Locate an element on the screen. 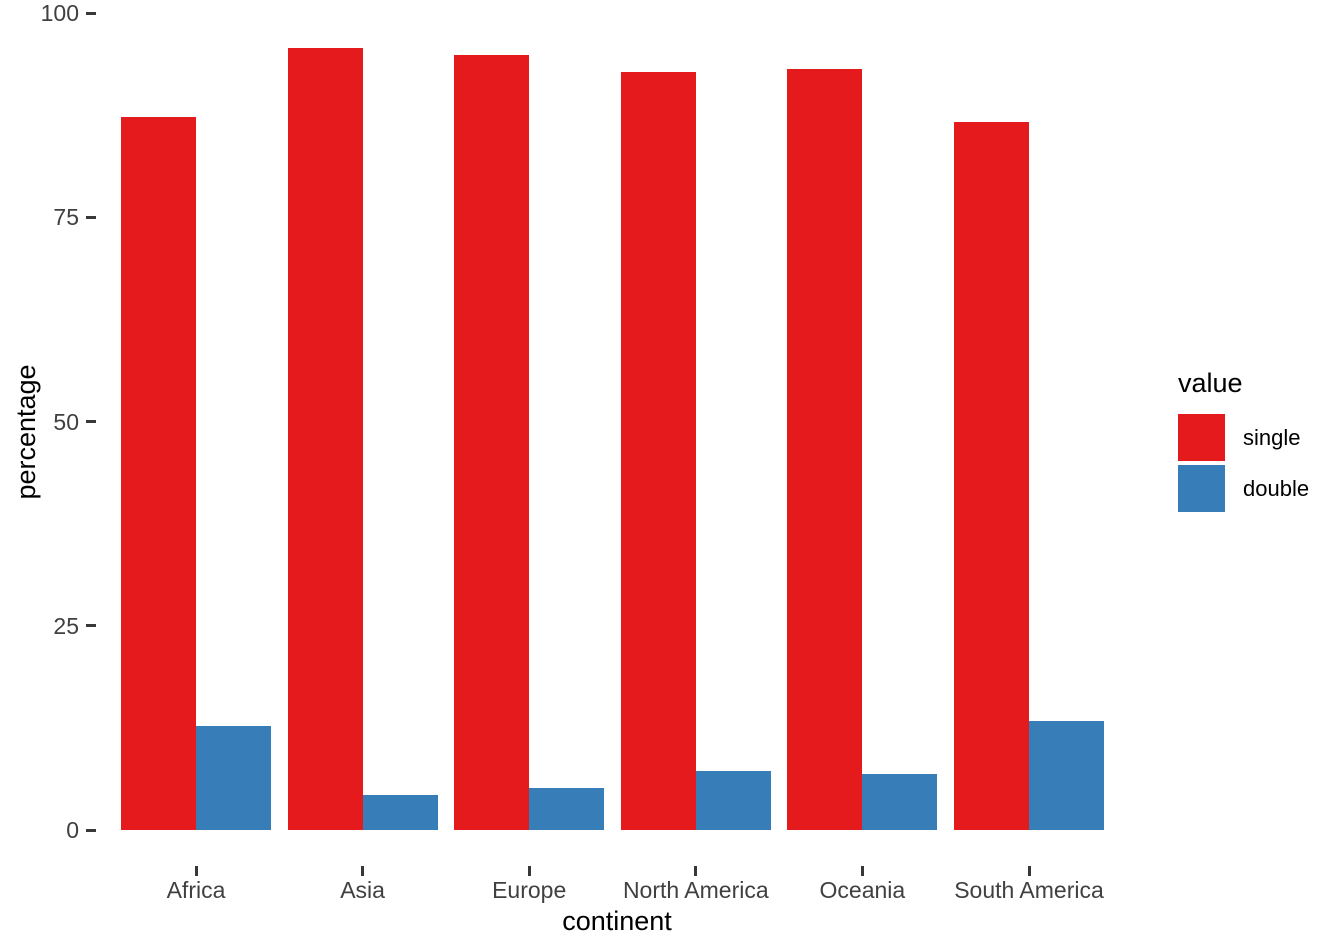  y-tick-label-75: 75 is located at coordinates (66, 217).